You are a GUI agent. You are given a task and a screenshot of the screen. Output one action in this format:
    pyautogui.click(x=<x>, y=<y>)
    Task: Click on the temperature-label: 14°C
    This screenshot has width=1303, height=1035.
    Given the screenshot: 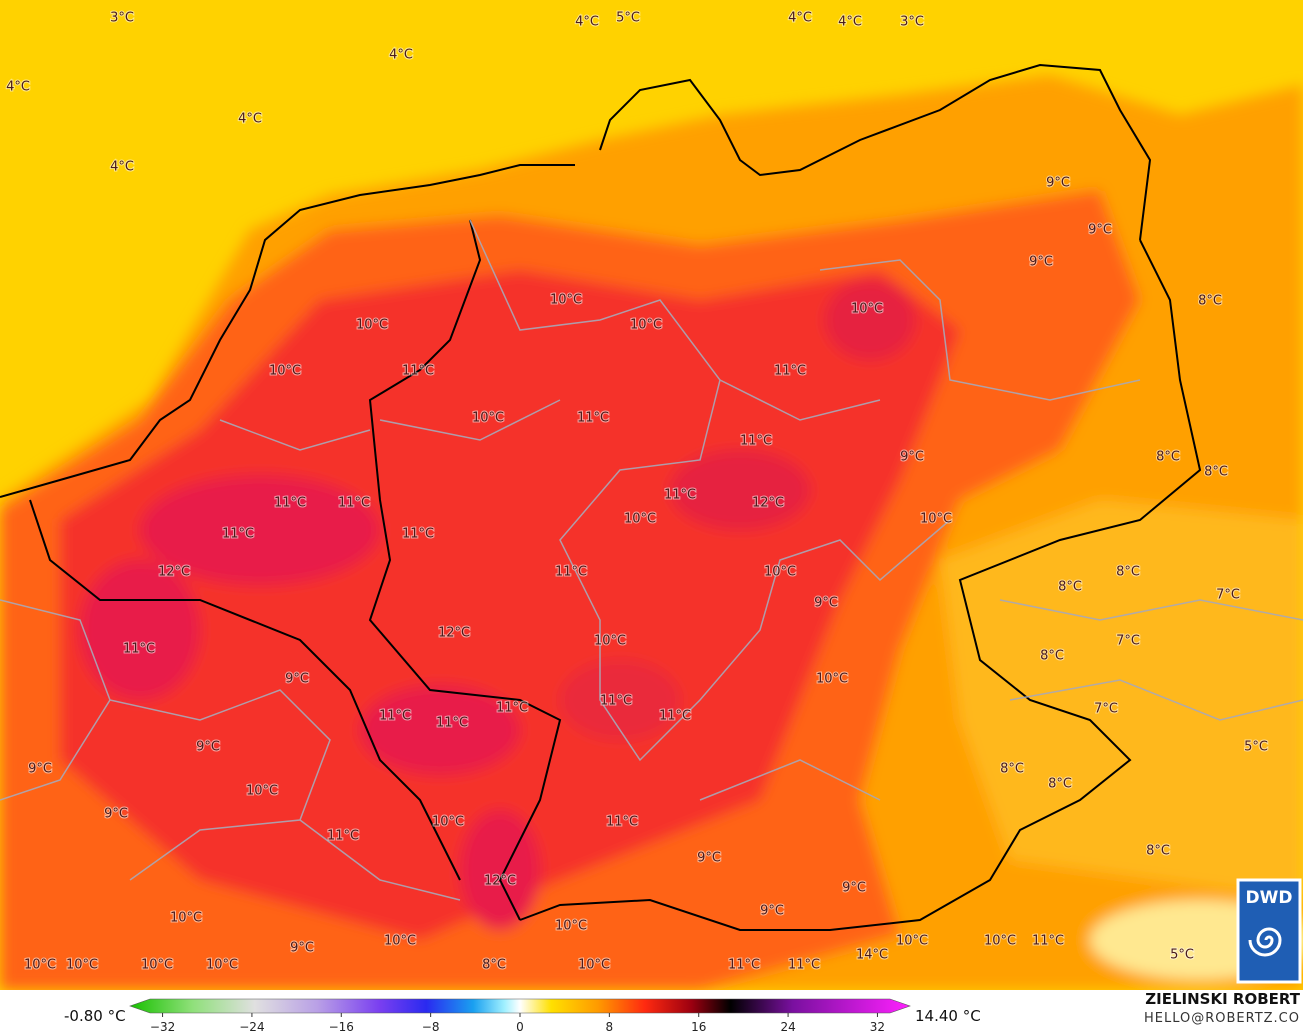 What is the action you would take?
    pyautogui.click(x=872, y=955)
    